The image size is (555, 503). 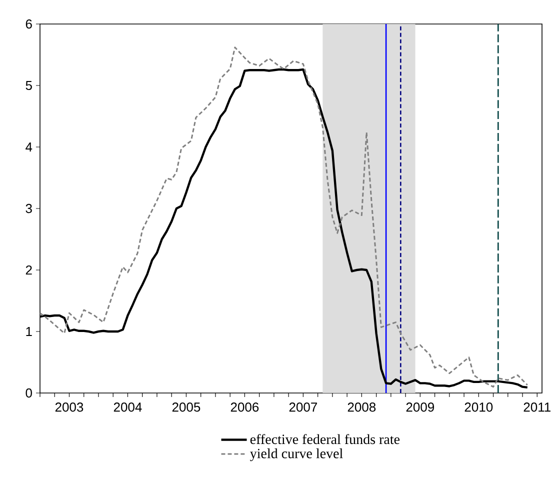 What do you see at coordinates (128, 407) in the screenshot?
I see `x-tick-label: 2004` at bounding box center [128, 407].